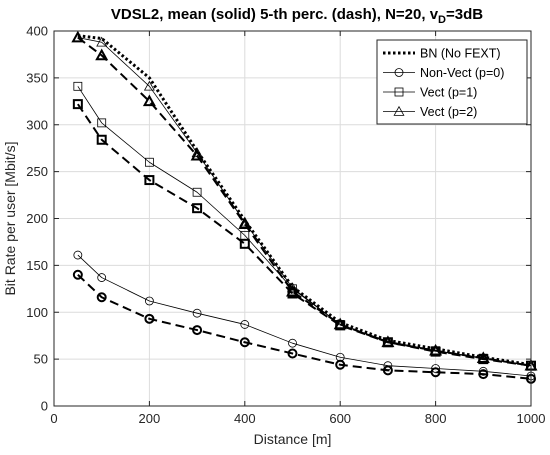 Image resolution: width=550 pixels, height=455 pixels. What do you see at coordinates (442, 20) in the screenshot?
I see `chart-title-subscript: D` at bounding box center [442, 20].